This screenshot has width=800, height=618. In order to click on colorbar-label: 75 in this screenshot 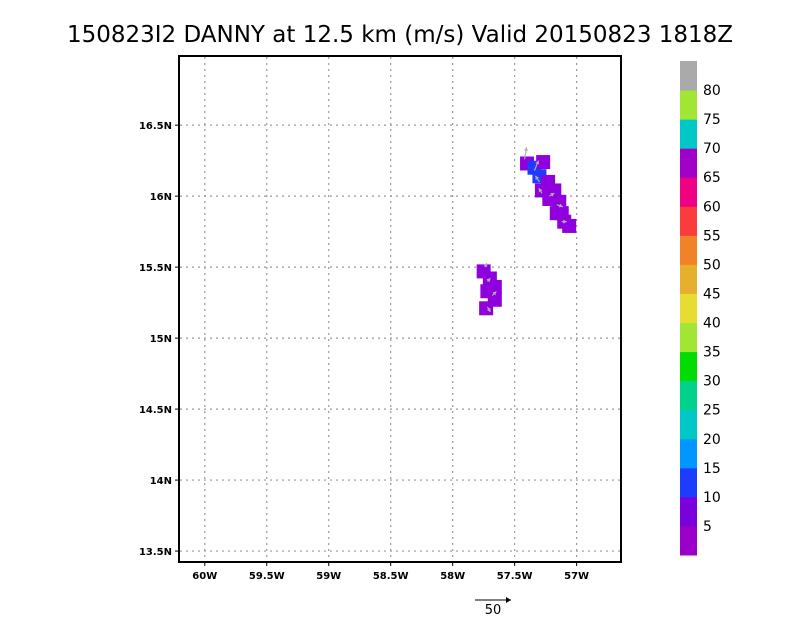, I will do `click(712, 120)`.